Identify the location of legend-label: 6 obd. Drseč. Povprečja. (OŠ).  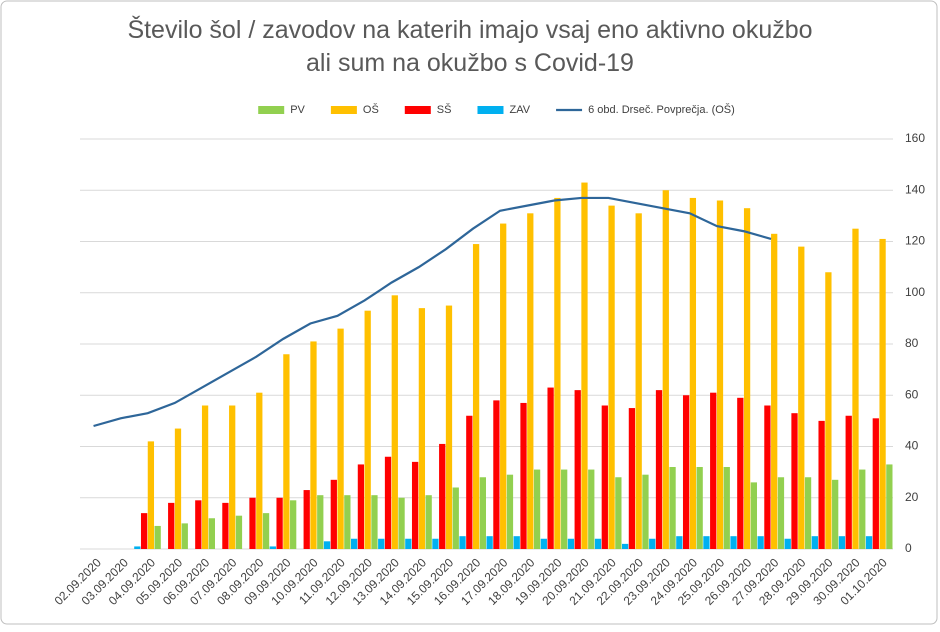
(661, 109).